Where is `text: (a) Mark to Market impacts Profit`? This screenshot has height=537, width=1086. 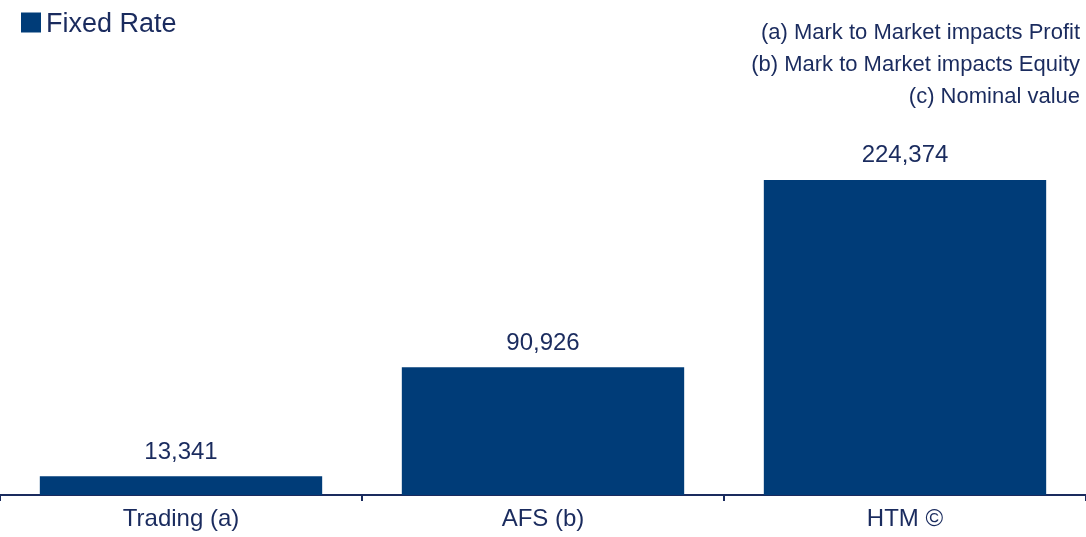
text: (a) Mark to Market impacts Profit is located at coordinates (920, 31).